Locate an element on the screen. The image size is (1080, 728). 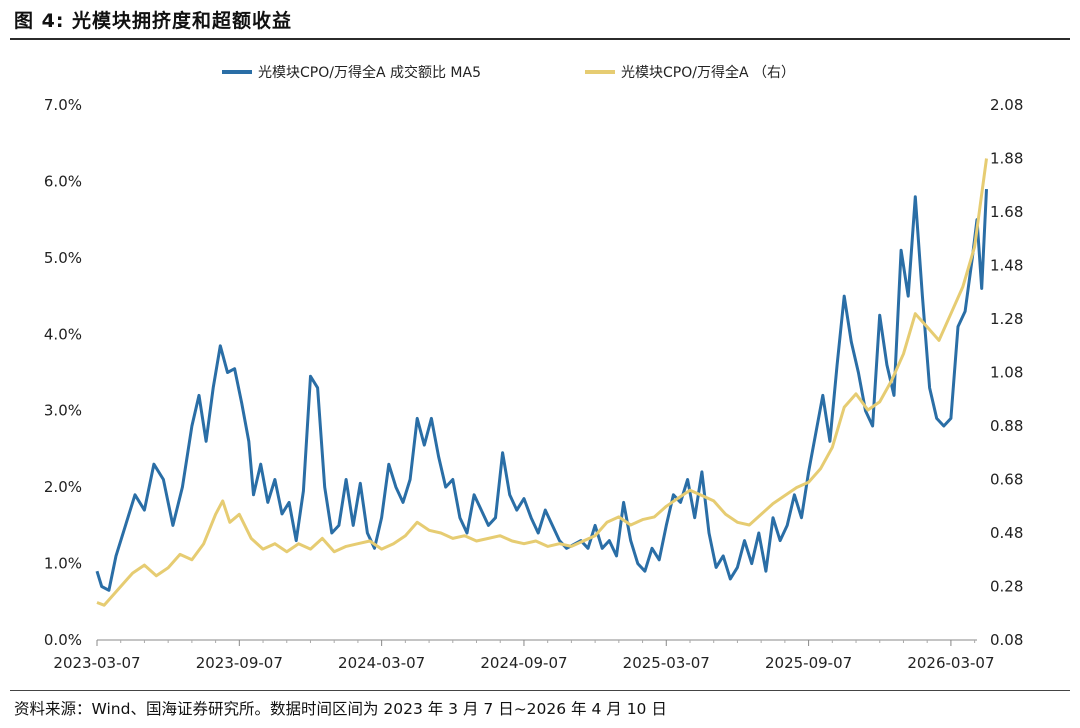
left-tick-label: 6.0% is located at coordinates (63, 181).